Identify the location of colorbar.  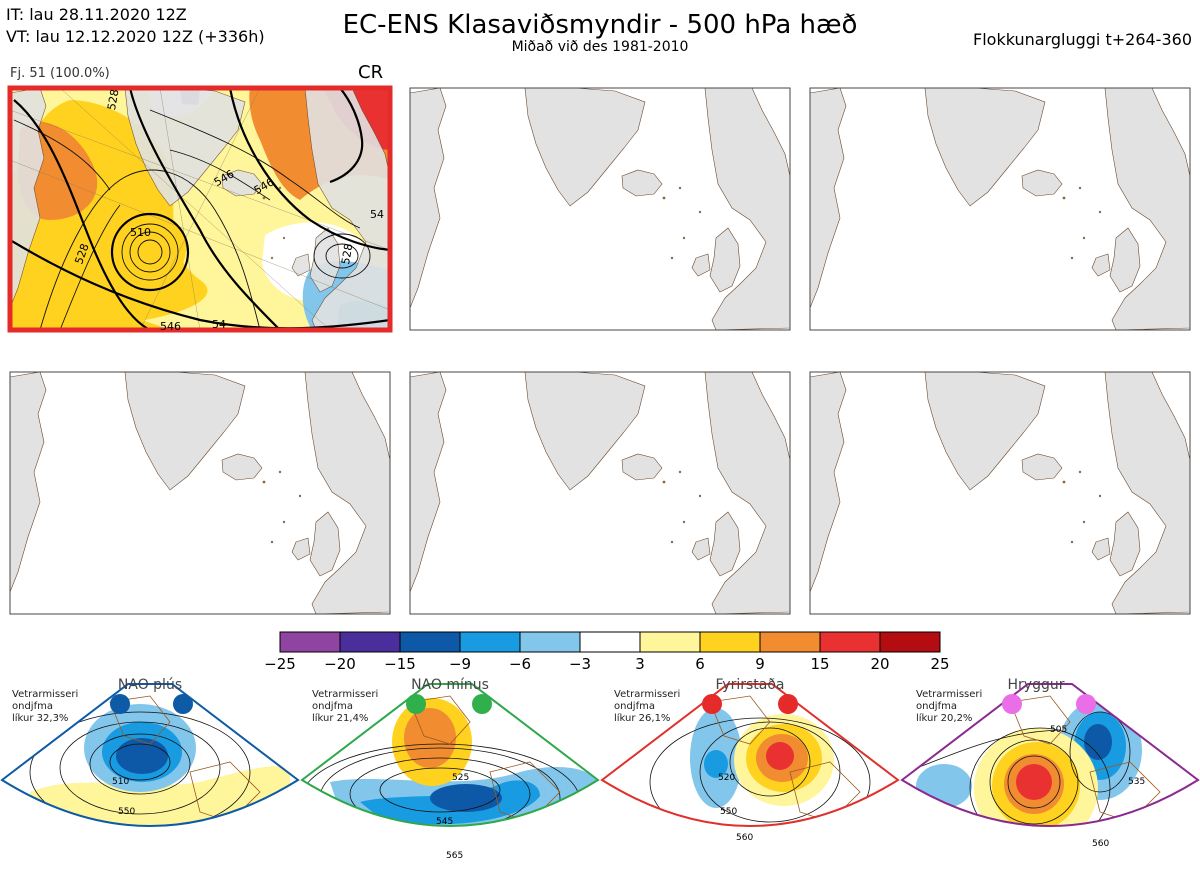
(610, 642).